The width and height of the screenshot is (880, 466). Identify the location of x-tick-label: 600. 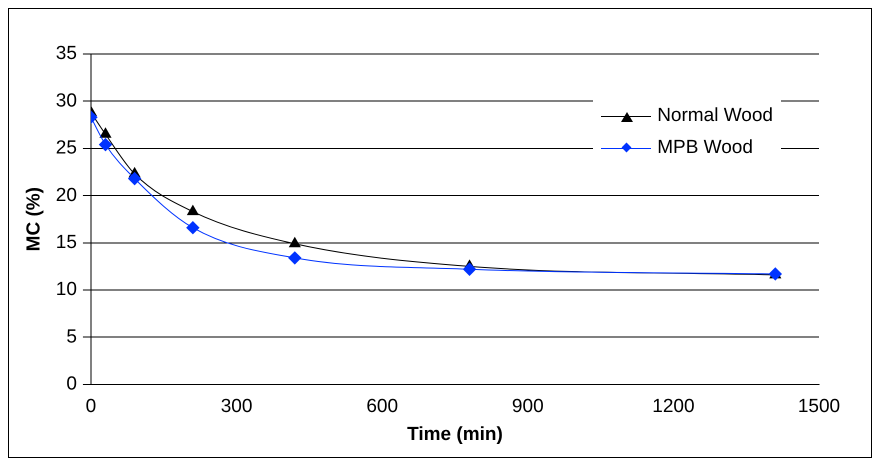
(382, 407).